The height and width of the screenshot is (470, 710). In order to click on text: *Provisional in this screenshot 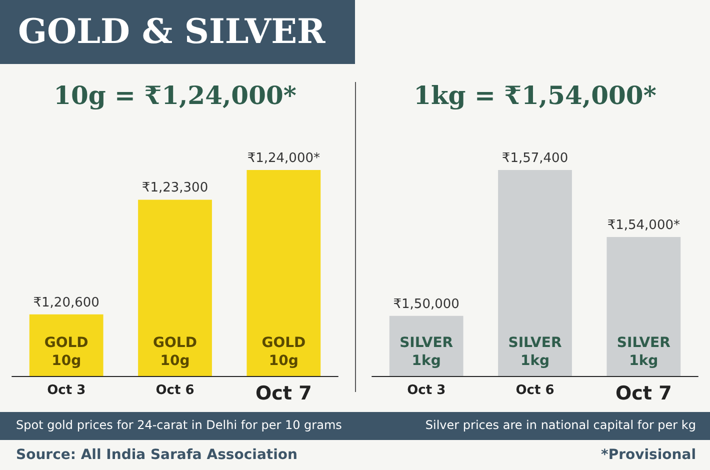, I will do `click(648, 455)`.